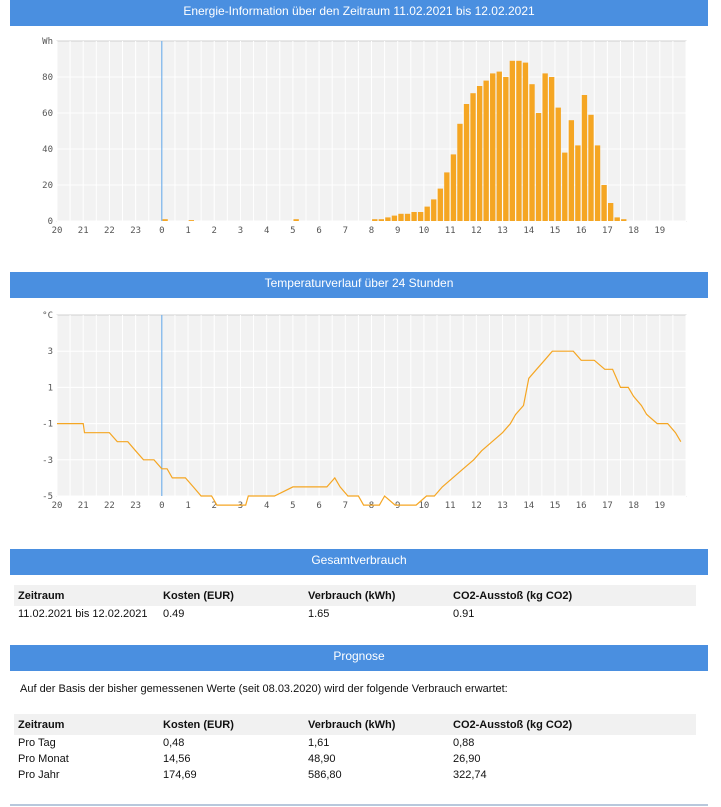 This screenshot has width=721, height=807. Describe the element at coordinates (355, 775) in the screenshot. I see `table-row: Pro Jahr 174,69 586,80 322,74` at that location.